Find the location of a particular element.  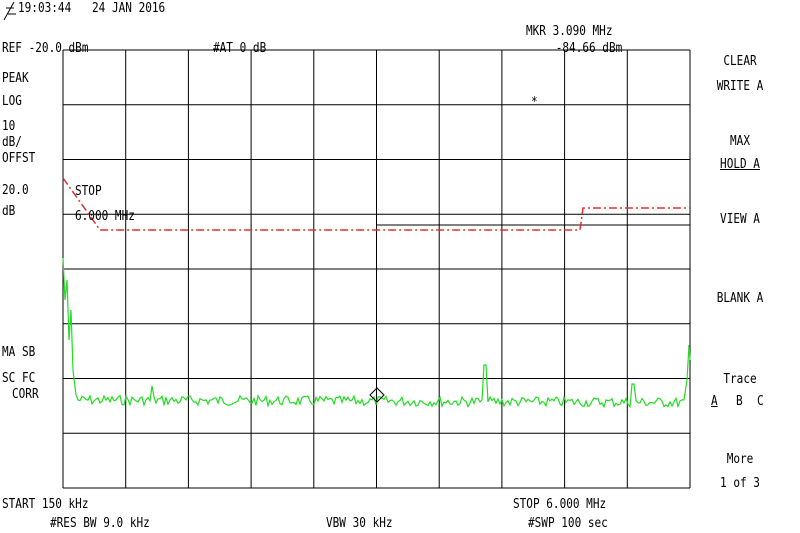

status-icon is located at coordinates (9, 11).